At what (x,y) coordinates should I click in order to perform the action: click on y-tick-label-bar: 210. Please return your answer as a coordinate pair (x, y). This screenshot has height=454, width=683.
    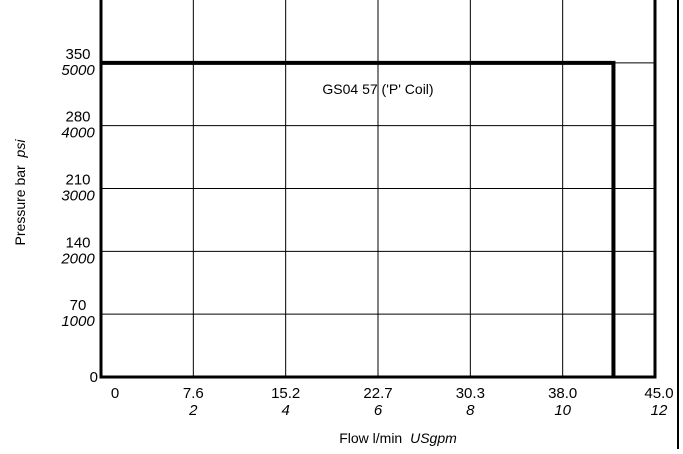
    Looking at the image, I should click on (77, 180).